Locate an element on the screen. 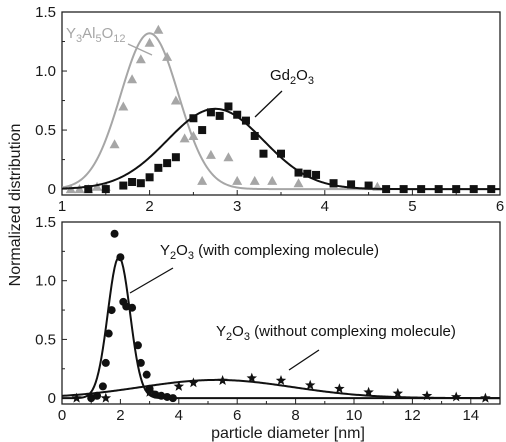  top-annotation-0: Y3Al5O12 is located at coordinates (96, 35).